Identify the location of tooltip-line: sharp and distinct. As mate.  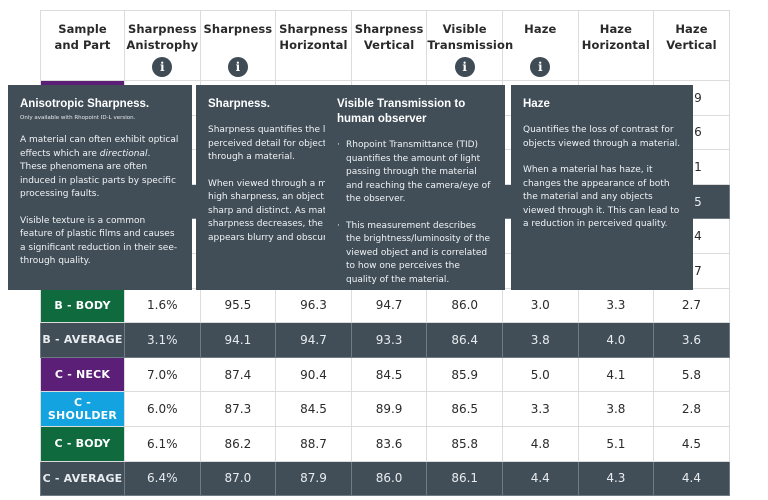
(270, 210).